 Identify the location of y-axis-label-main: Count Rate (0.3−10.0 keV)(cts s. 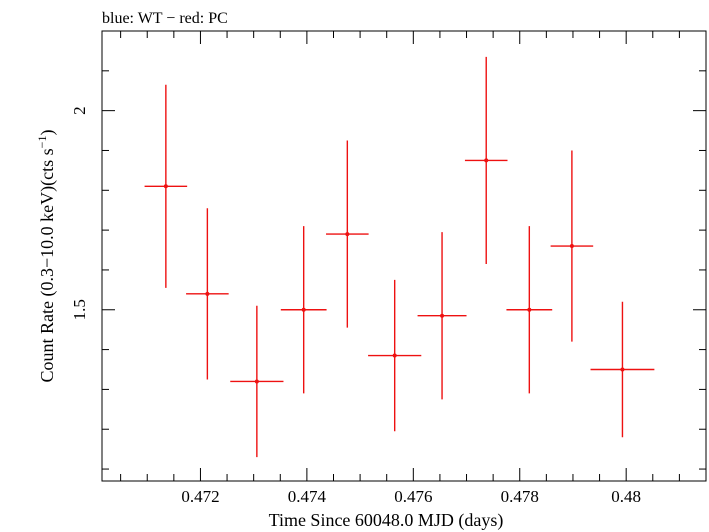
(47, 265).